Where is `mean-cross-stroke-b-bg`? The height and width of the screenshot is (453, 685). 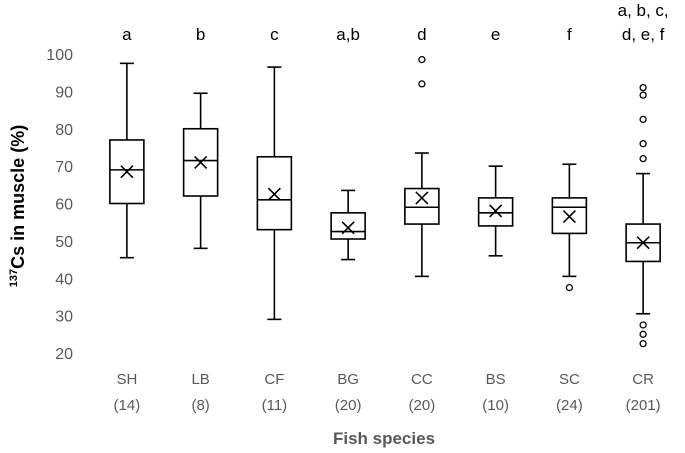 mean-cross-stroke-b-bg is located at coordinates (348, 228).